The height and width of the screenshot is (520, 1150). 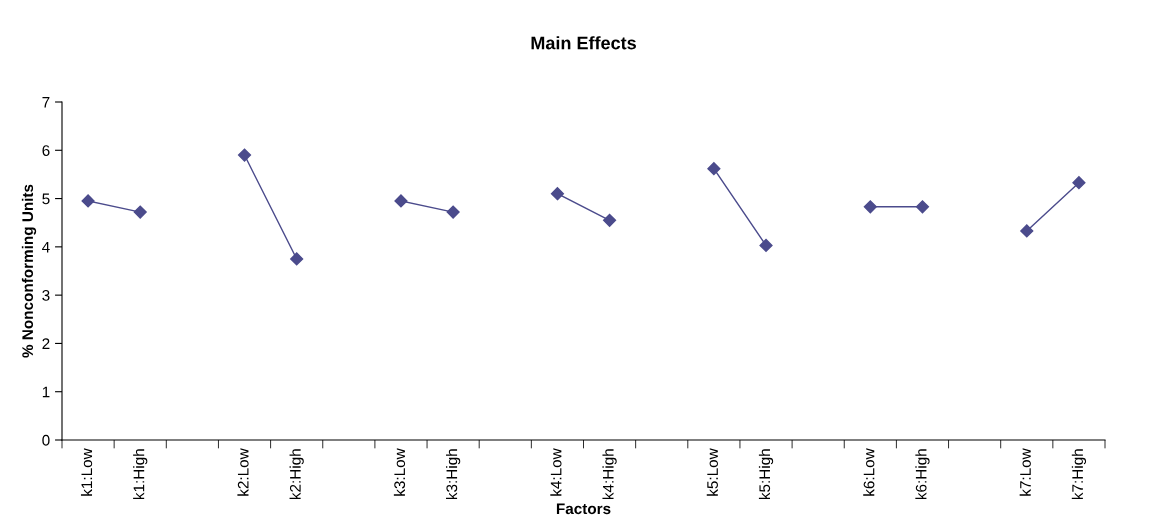 What do you see at coordinates (712, 472) in the screenshot?
I see `x-tick-label: k5:Low` at bounding box center [712, 472].